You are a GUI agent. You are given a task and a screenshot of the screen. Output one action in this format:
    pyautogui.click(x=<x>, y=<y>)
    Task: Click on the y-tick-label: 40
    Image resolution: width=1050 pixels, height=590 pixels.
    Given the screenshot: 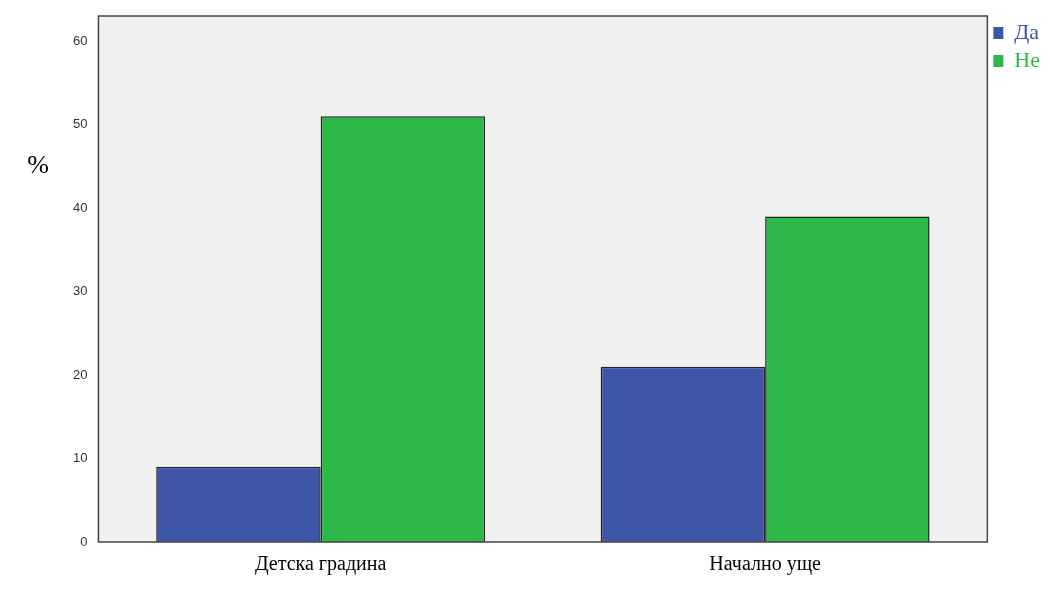 What is the action you would take?
    pyautogui.click(x=80, y=207)
    